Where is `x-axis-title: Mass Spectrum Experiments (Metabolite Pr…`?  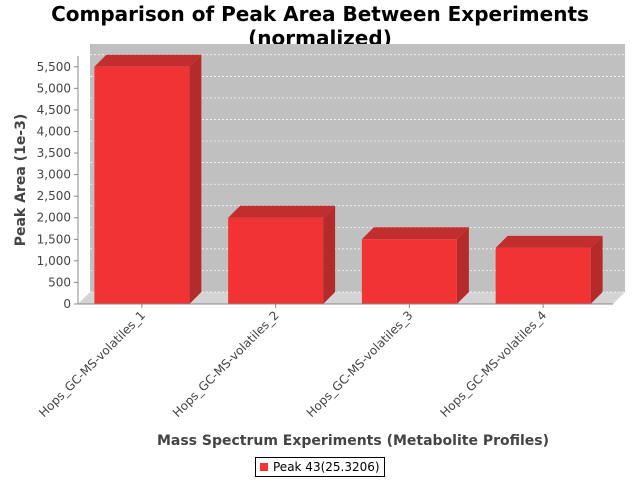
x-axis-title: Mass Spectrum Experiments (Metabolite Pr… is located at coordinates (353, 441).